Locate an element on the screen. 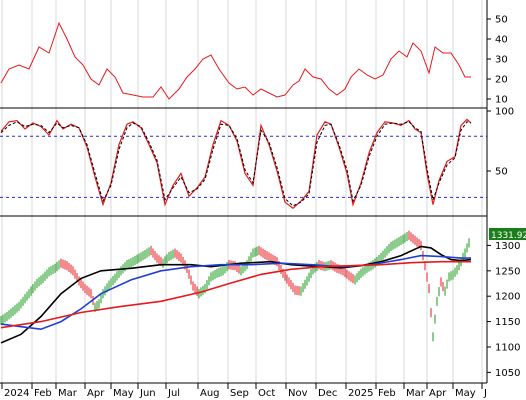  top-y-axis: 10 20 30 40 50 is located at coordinates (497, 60).